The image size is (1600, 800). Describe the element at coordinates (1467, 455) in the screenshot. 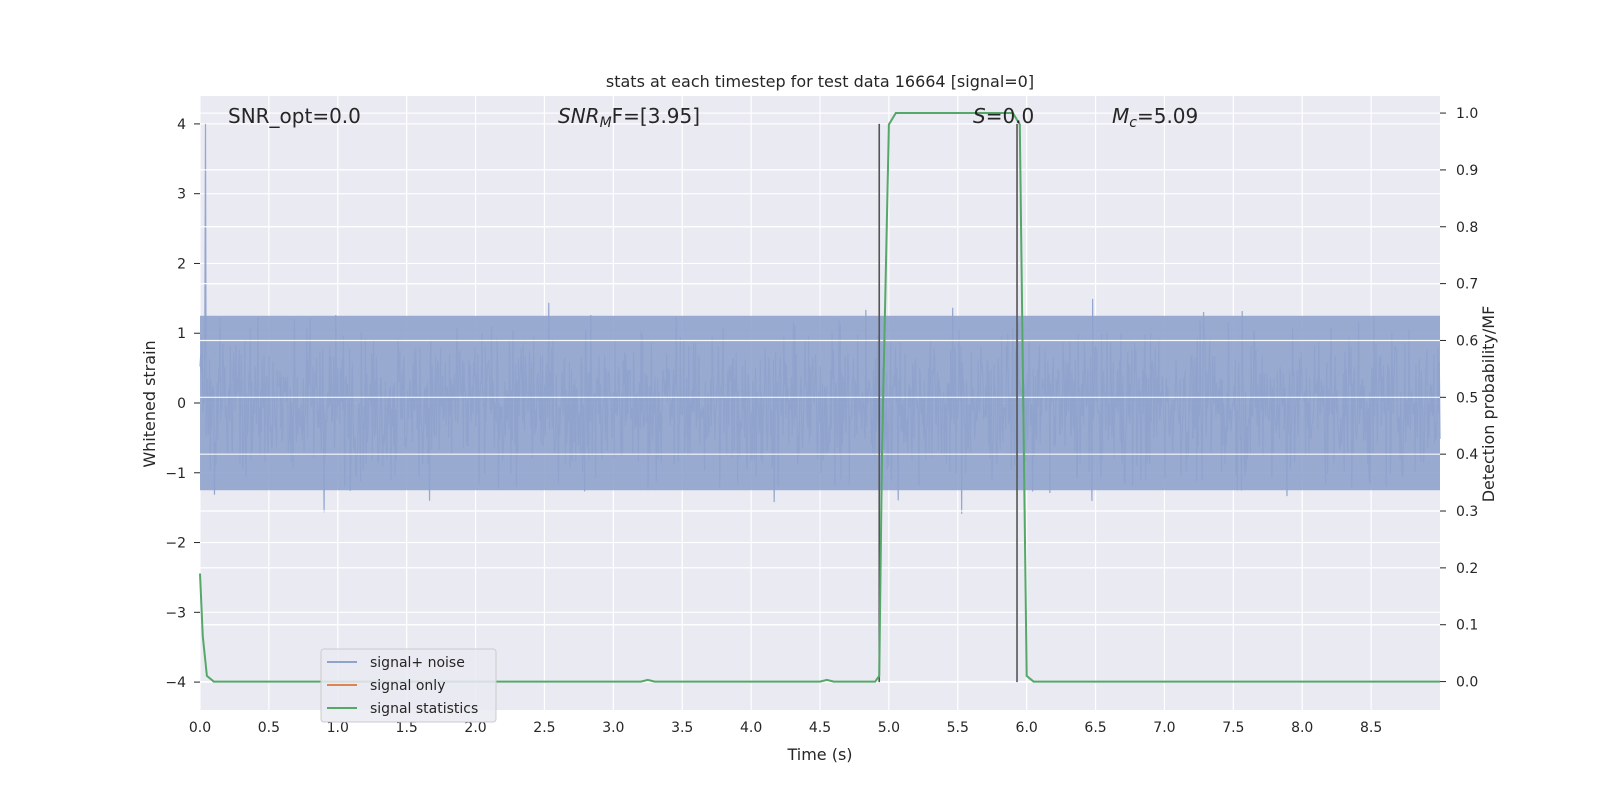

I see `y-right-tick-label: 0.4` at that location.